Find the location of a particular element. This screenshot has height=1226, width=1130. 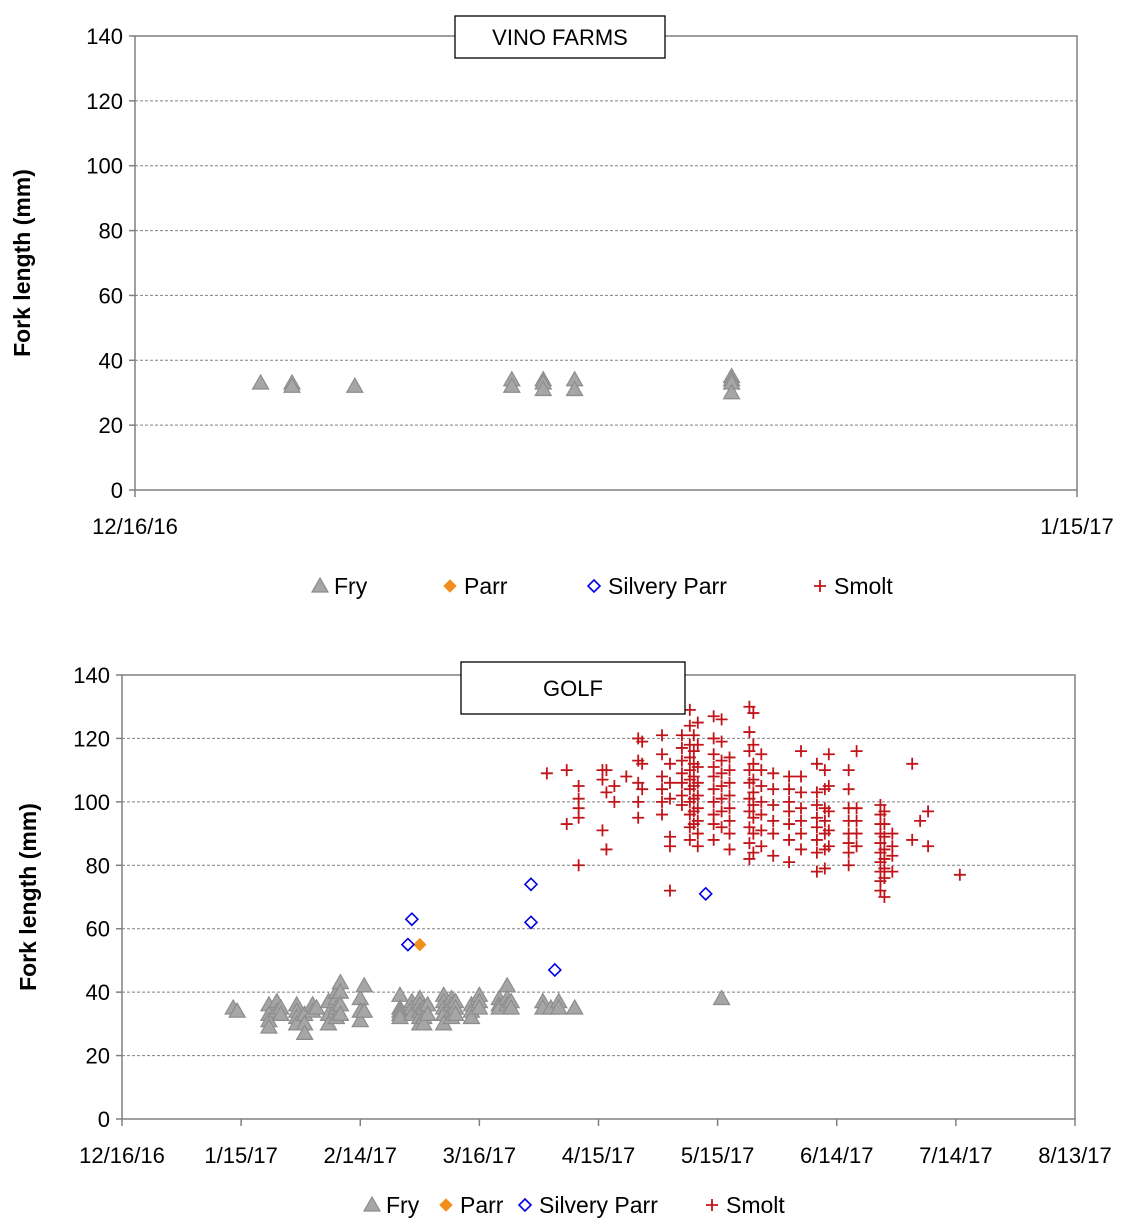

legend-label: Fry is located at coordinates (351, 586).